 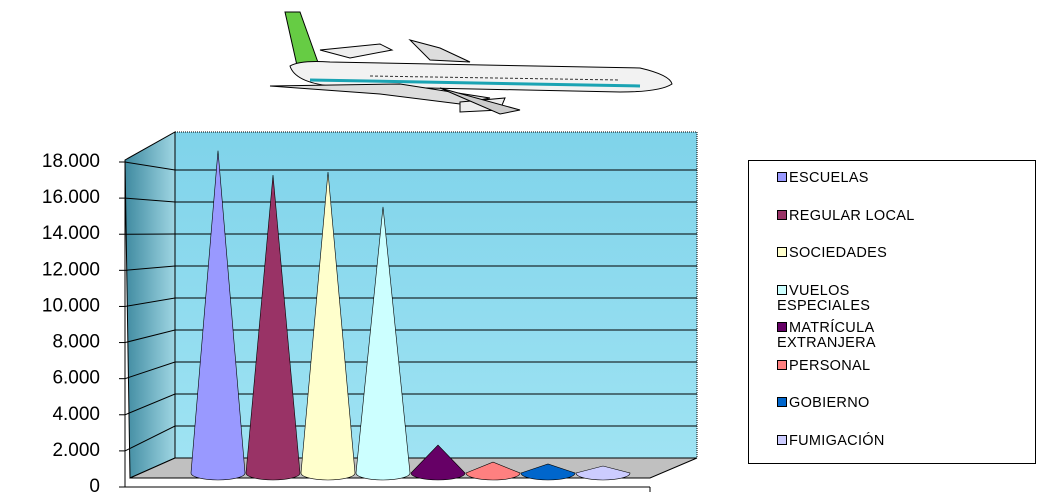 I want to click on legend-label: ESCUELAS, so click(x=829, y=178).